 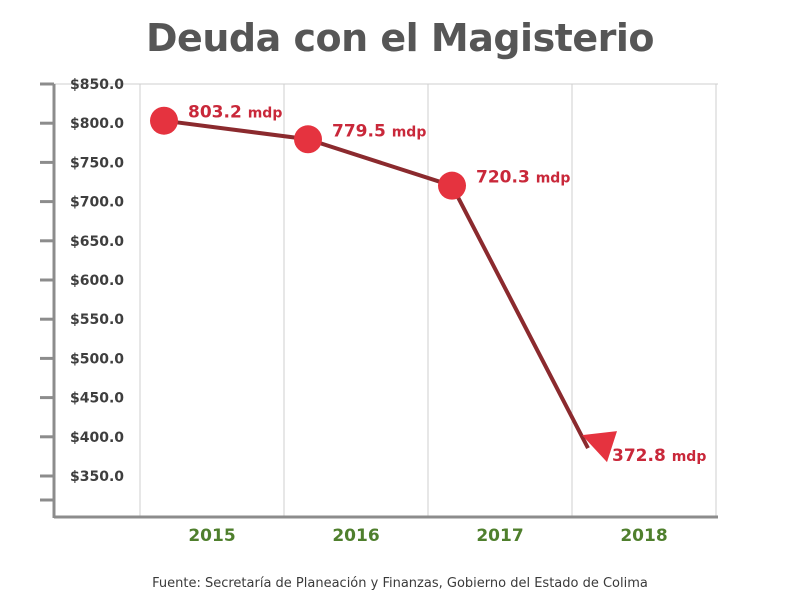 I want to click on data-label: 803.2 mdp, so click(x=235, y=113).